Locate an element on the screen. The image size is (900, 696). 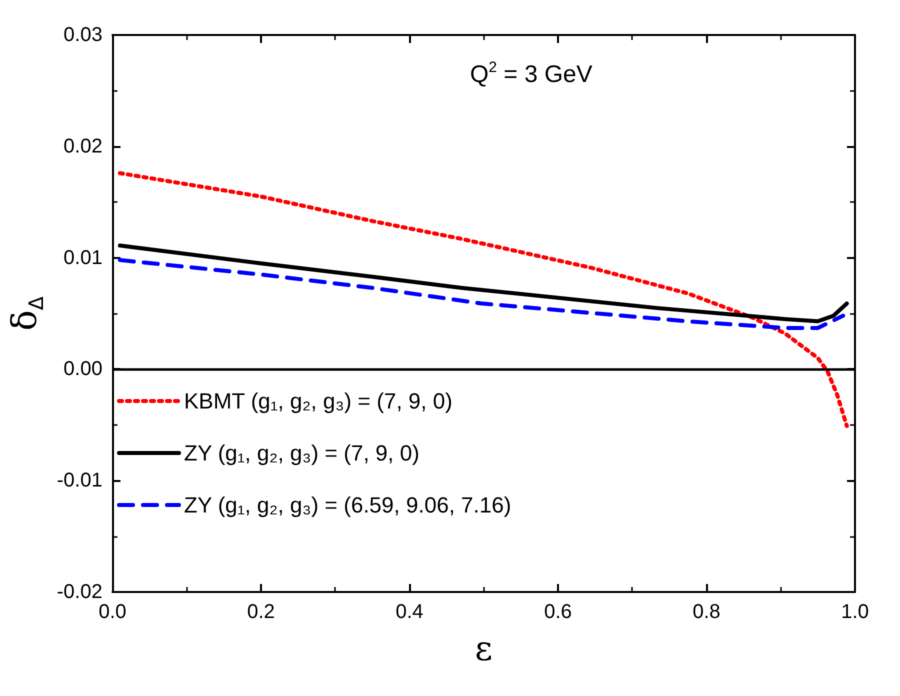
x-tick-label: 0.8 is located at coordinates (706, 612).